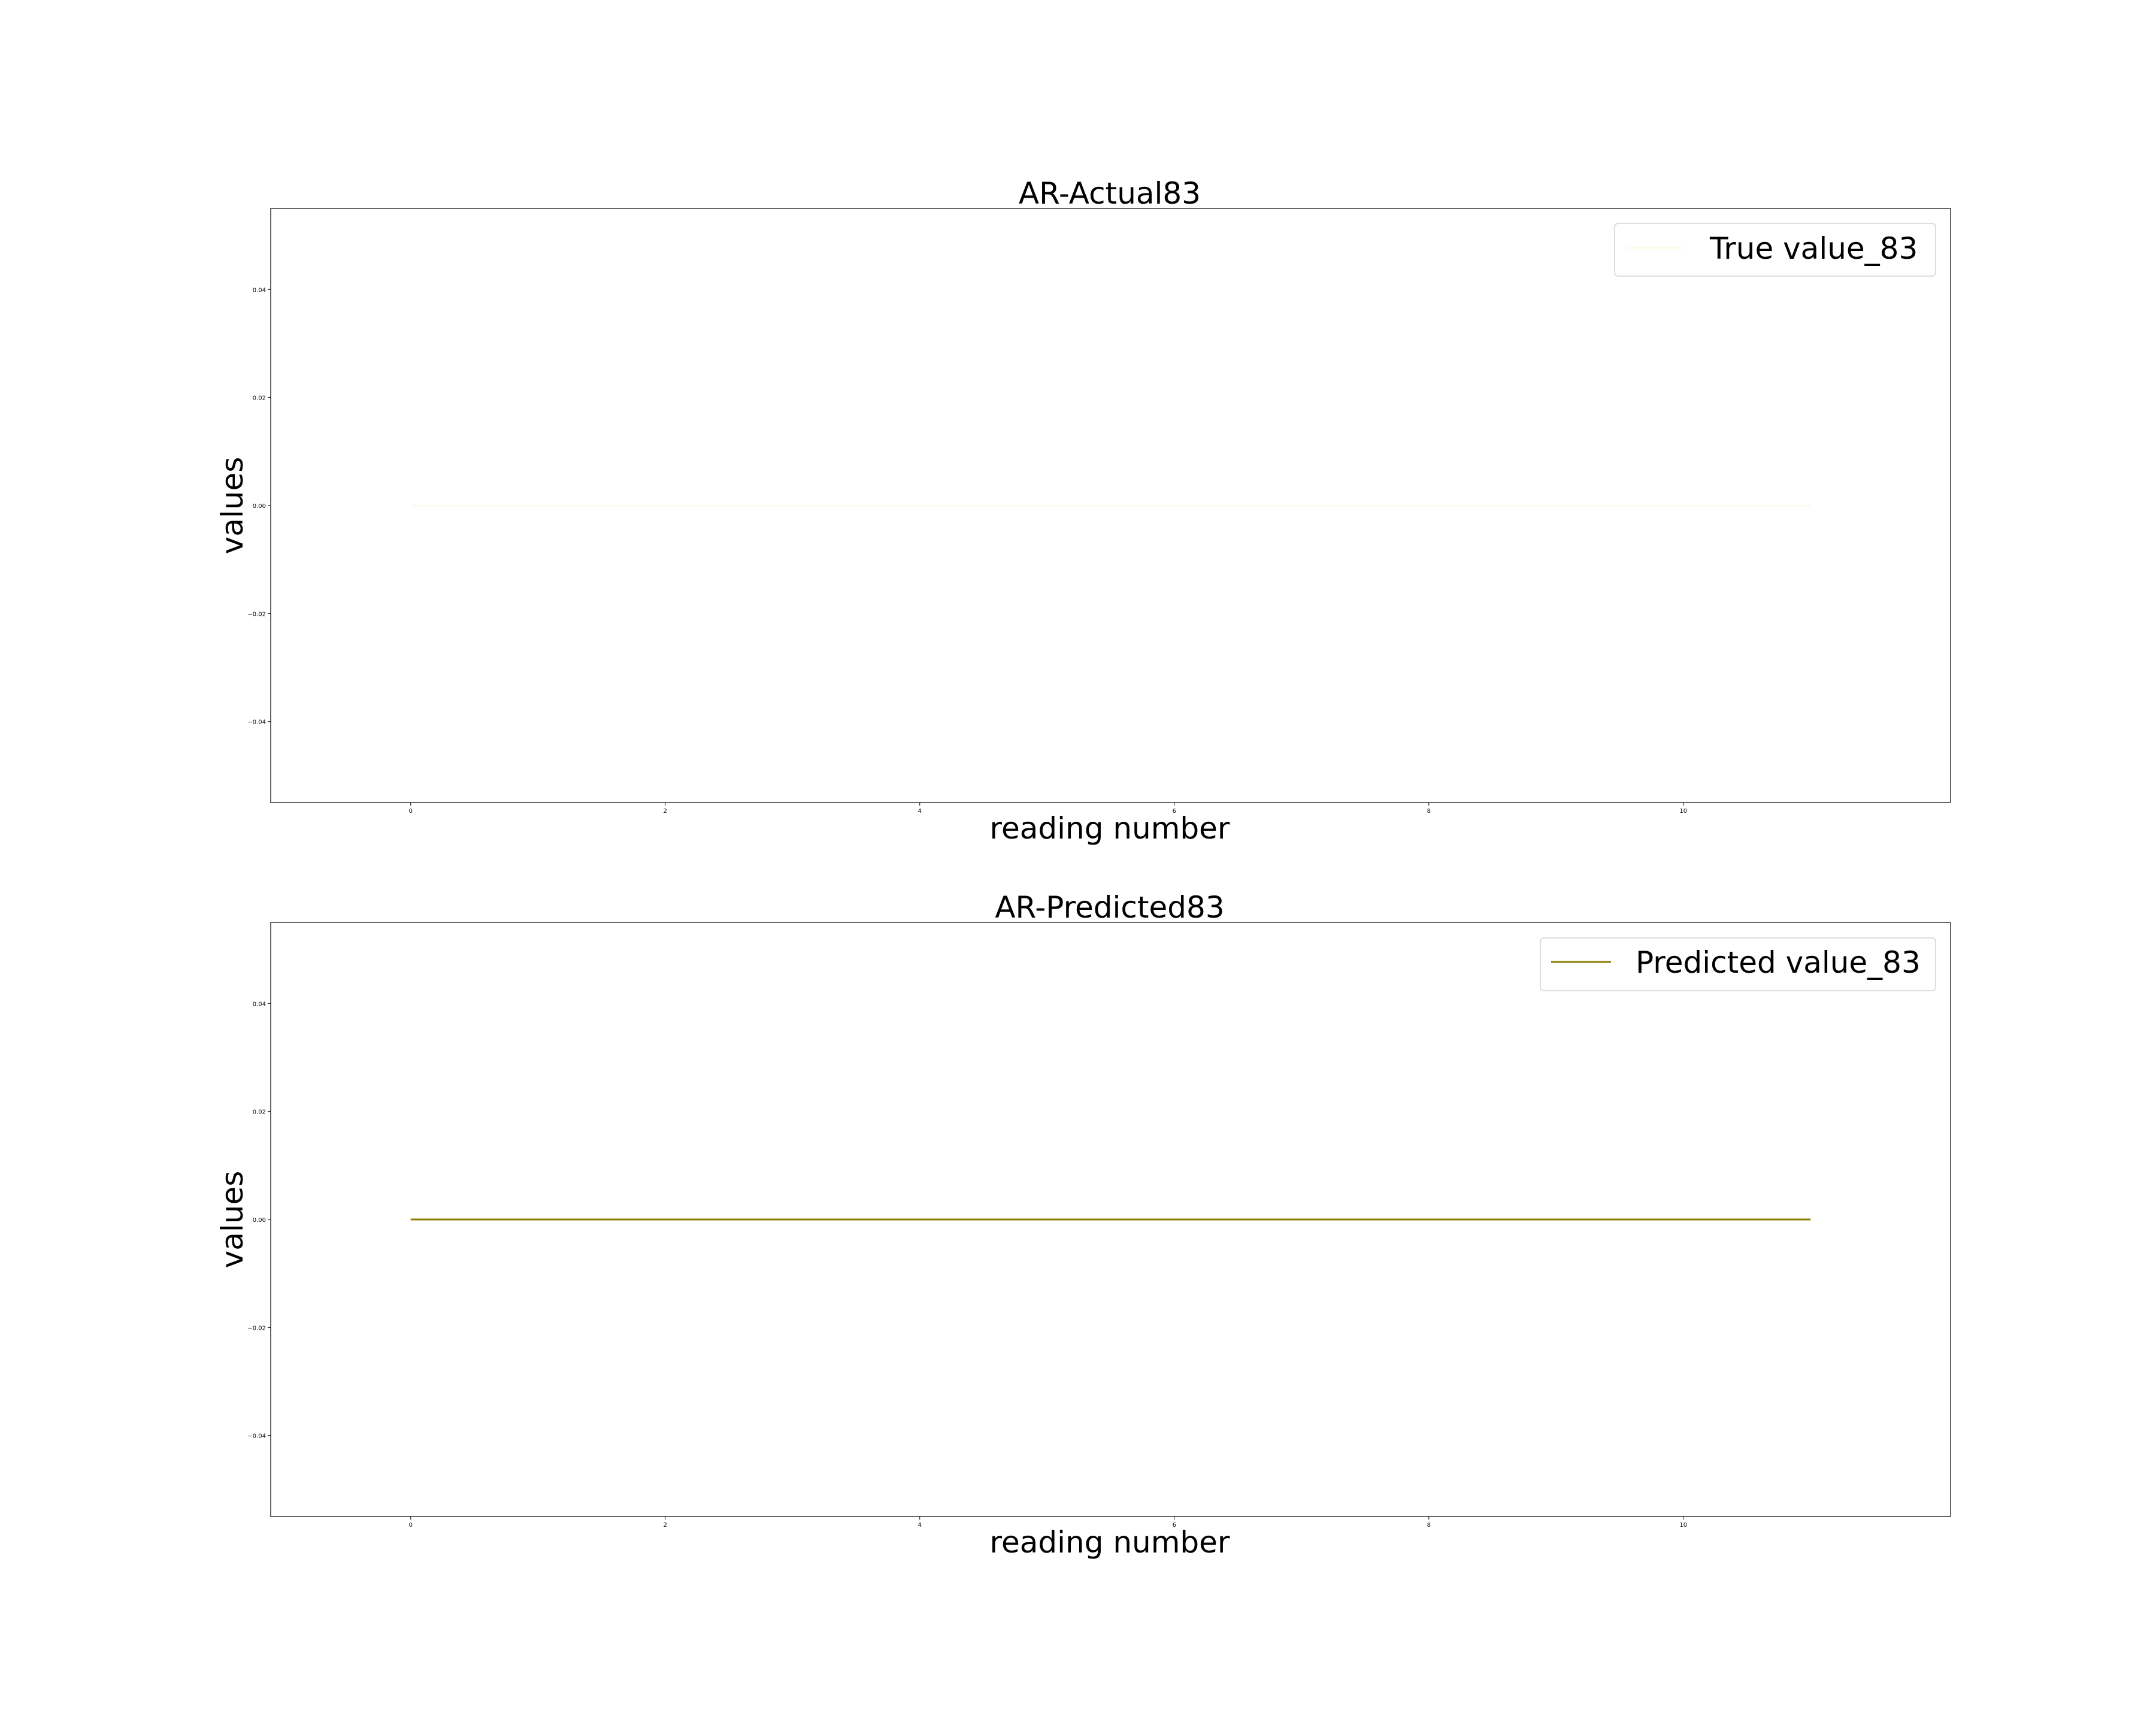 Image resolution: width=2156 pixels, height=1725 pixels. I want to click on chart-title: AR-Predicted83, so click(1109, 907).